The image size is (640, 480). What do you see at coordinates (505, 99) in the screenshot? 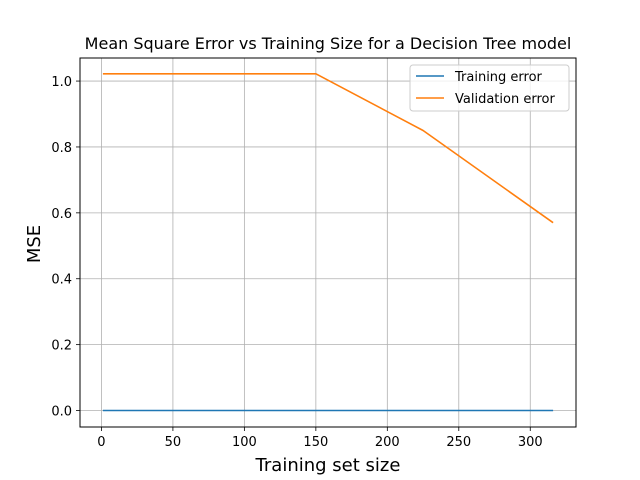
I see `legend-label: Validation error` at bounding box center [505, 99].